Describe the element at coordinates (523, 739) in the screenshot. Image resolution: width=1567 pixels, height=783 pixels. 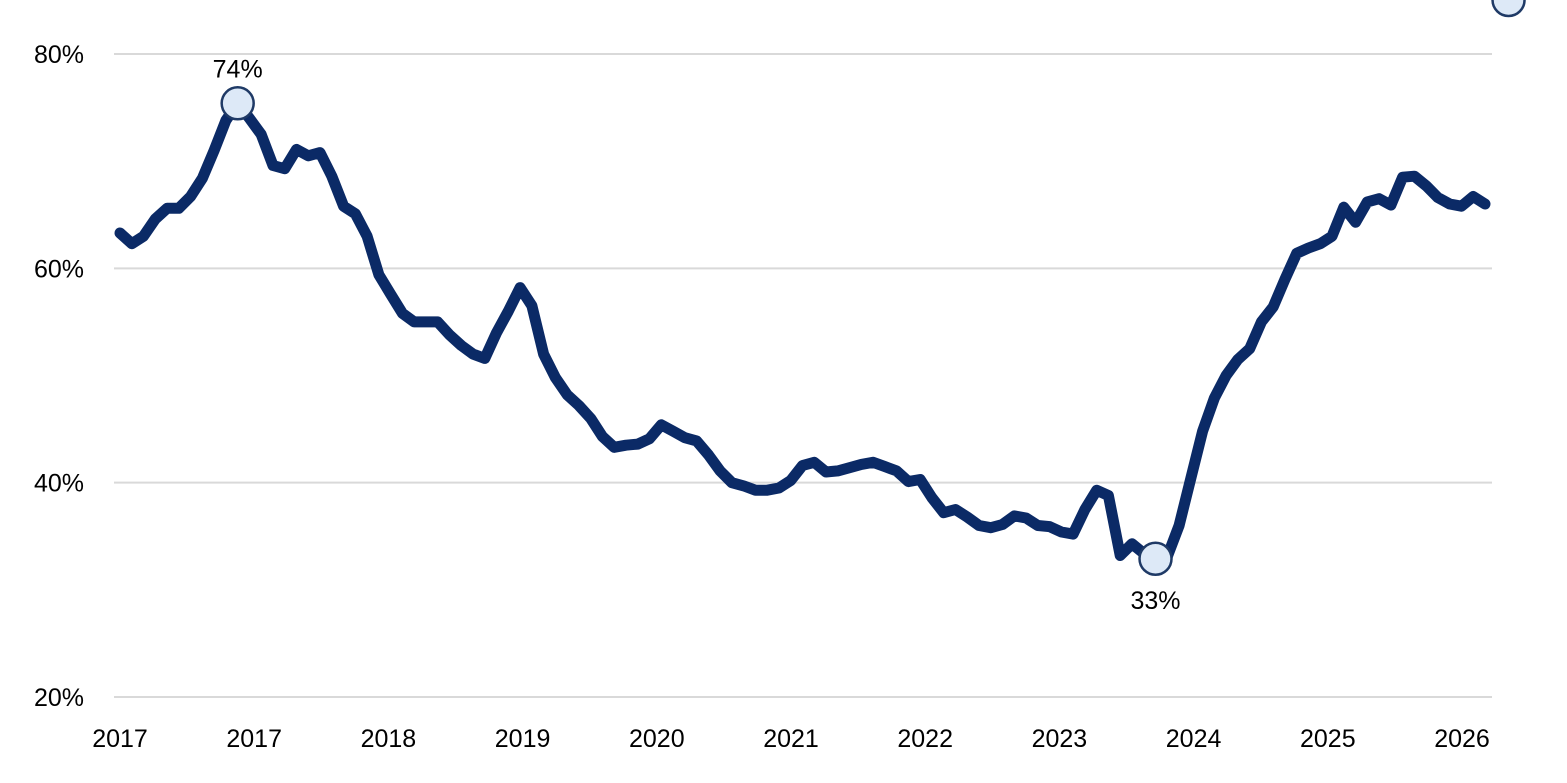
I see `x-tick-label: 2019` at that location.